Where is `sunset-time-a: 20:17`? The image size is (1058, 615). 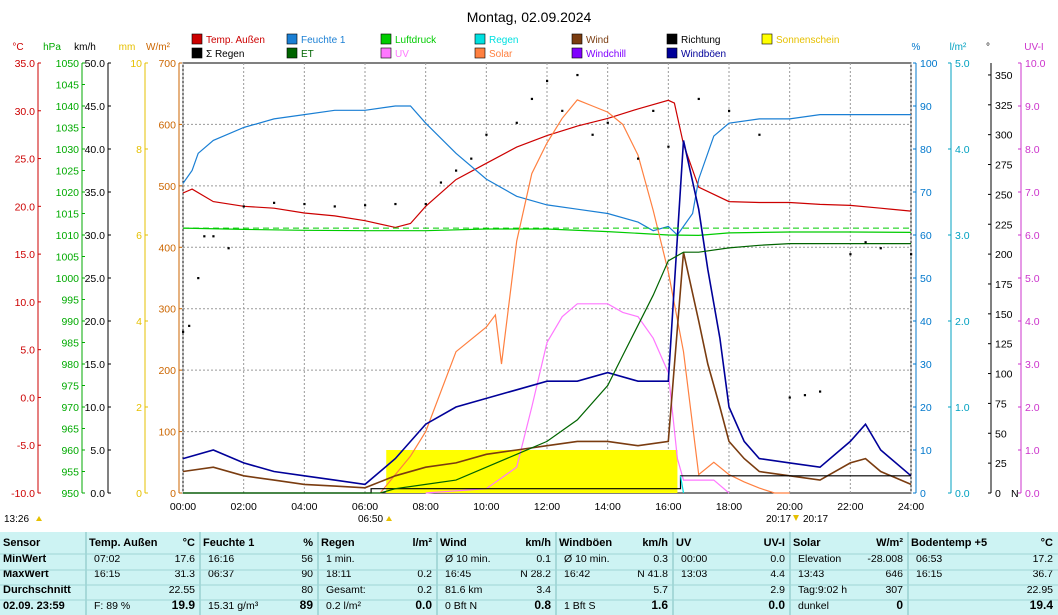
sunset-time-a: 20:17 is located at coordinates (778, 519).